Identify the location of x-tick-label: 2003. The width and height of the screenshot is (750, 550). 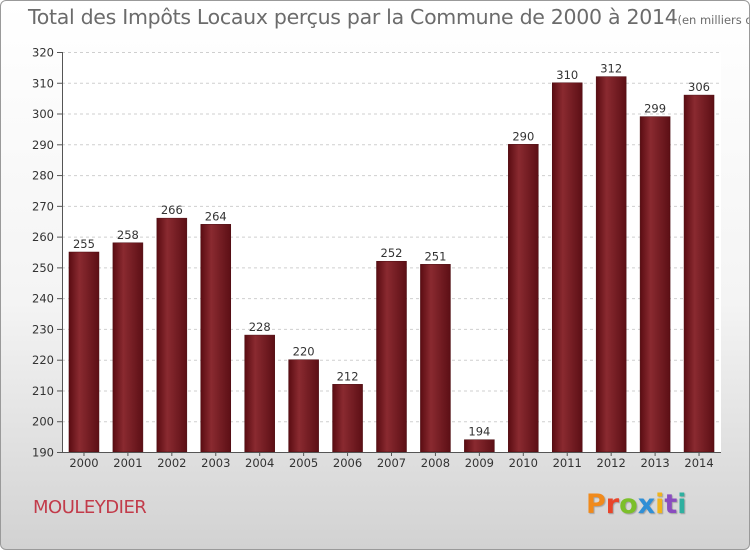
(215, 463).